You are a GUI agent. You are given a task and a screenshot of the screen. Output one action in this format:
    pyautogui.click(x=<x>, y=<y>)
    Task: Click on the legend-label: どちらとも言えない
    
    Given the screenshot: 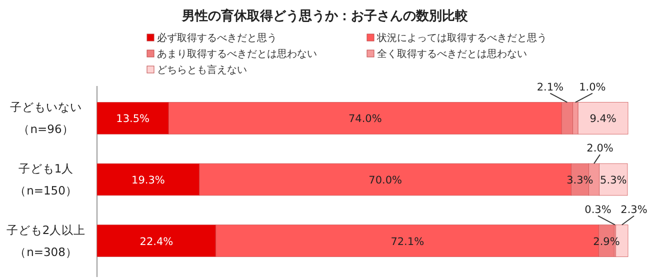 What is the action you would take?
    pyautogui.click(x=202, y=70)
    